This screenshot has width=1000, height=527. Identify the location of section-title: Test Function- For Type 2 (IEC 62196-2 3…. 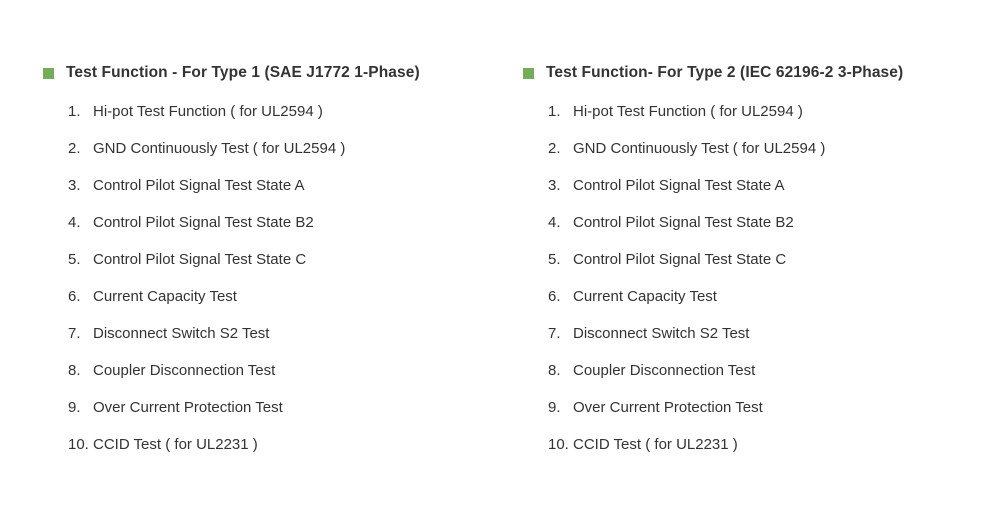
(725, 72).